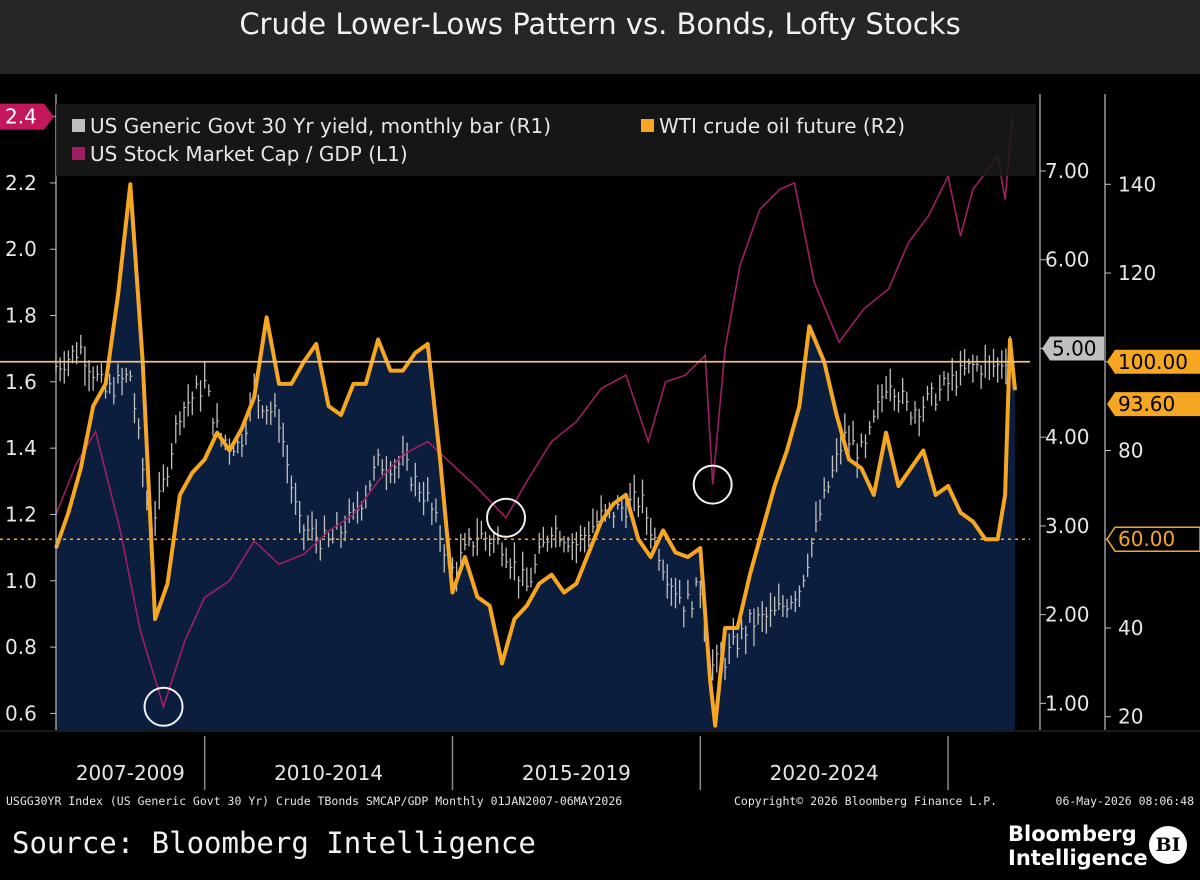 This screenshot has width=1200, height=880. I want to click on tag-r2-100-text: 100.00, so click(1153, 362).